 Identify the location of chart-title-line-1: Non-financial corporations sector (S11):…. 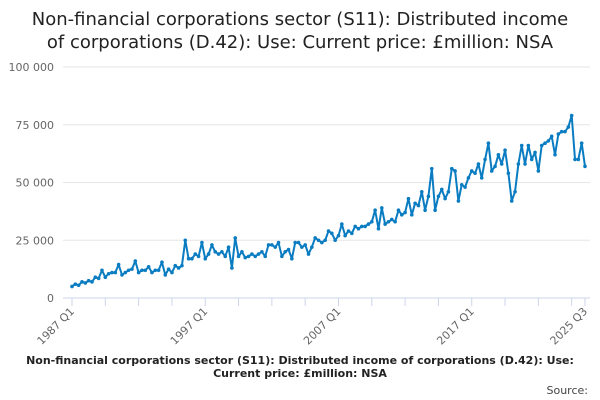
(300, 19).